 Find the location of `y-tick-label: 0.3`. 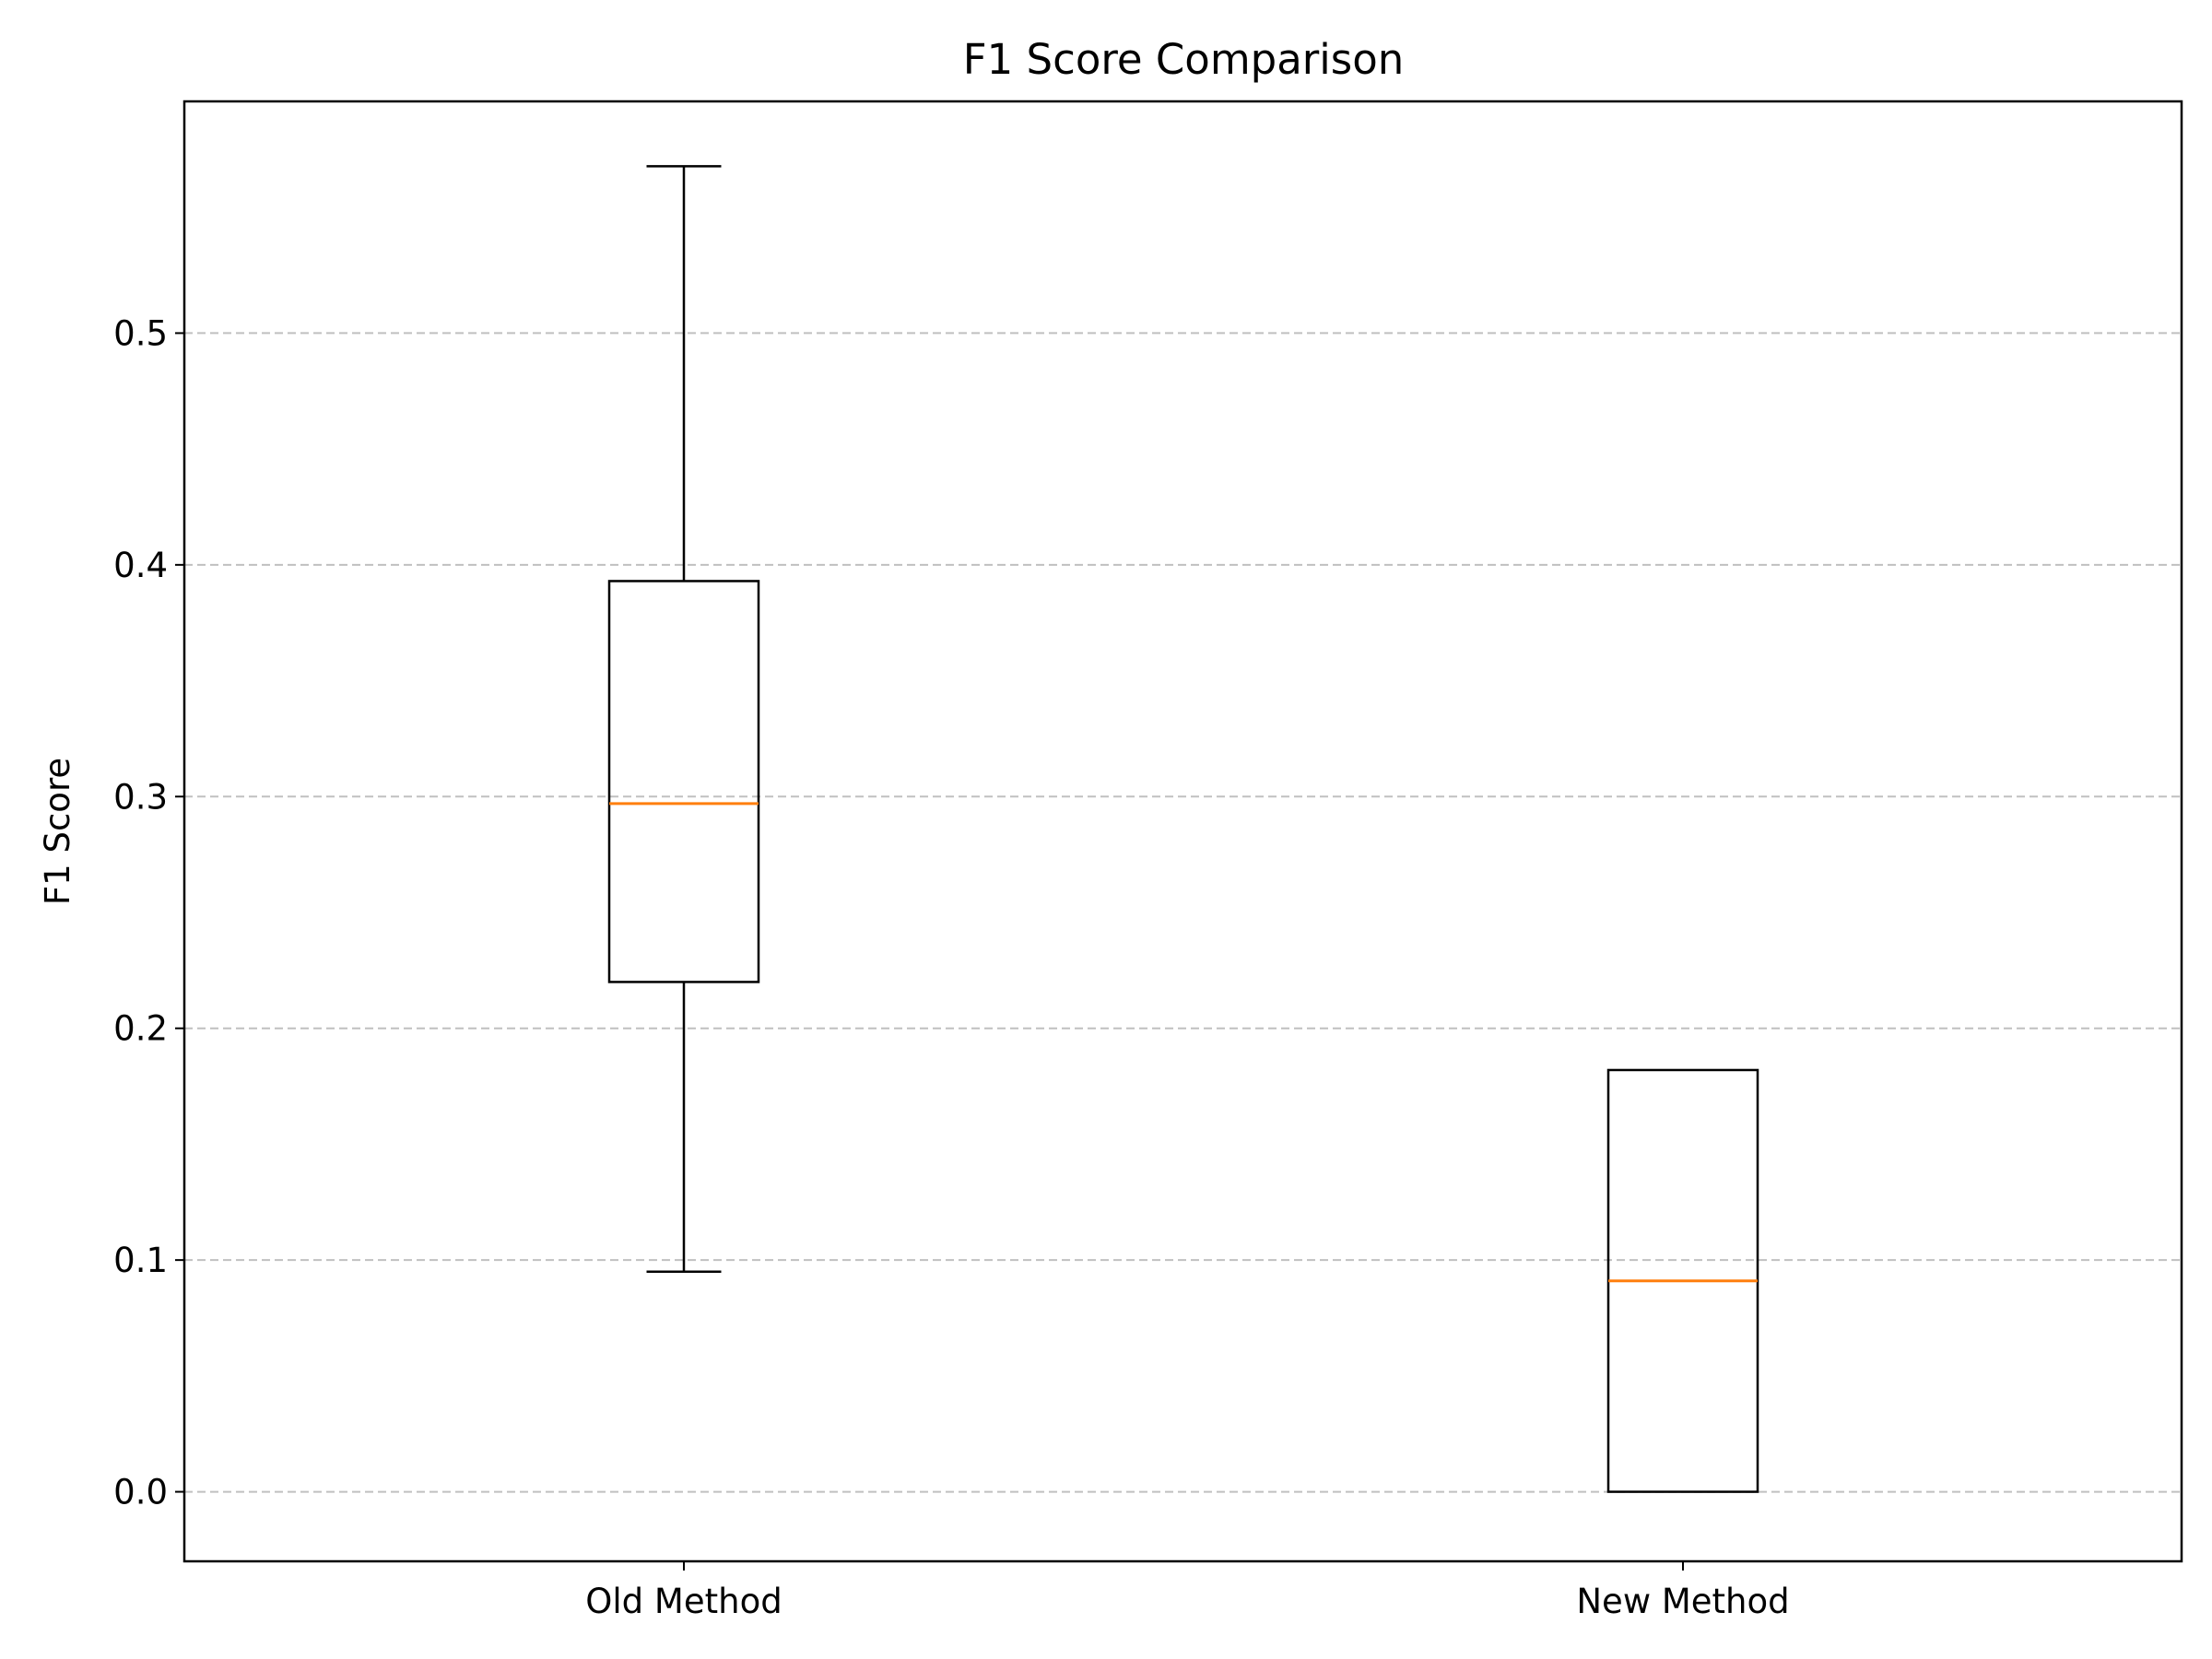

y-tick-label: 0.3 is located at coordinates (140, 797).